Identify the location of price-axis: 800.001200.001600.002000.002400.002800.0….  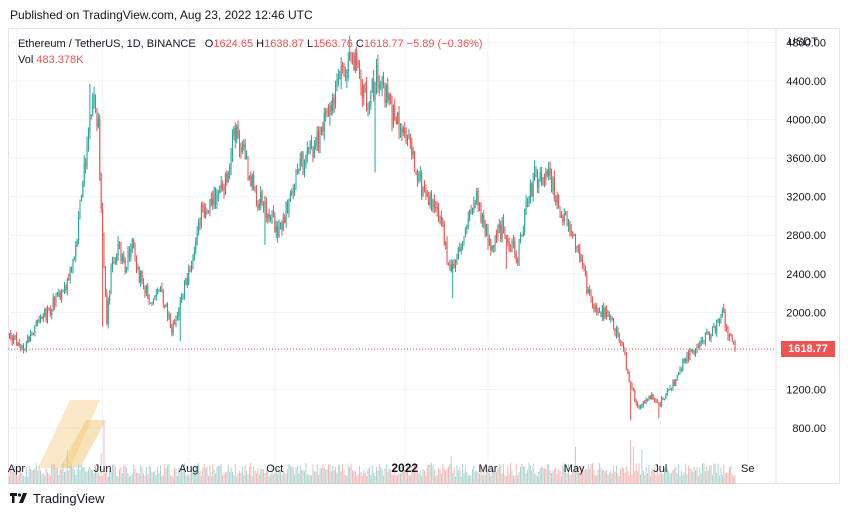
(806, 236).